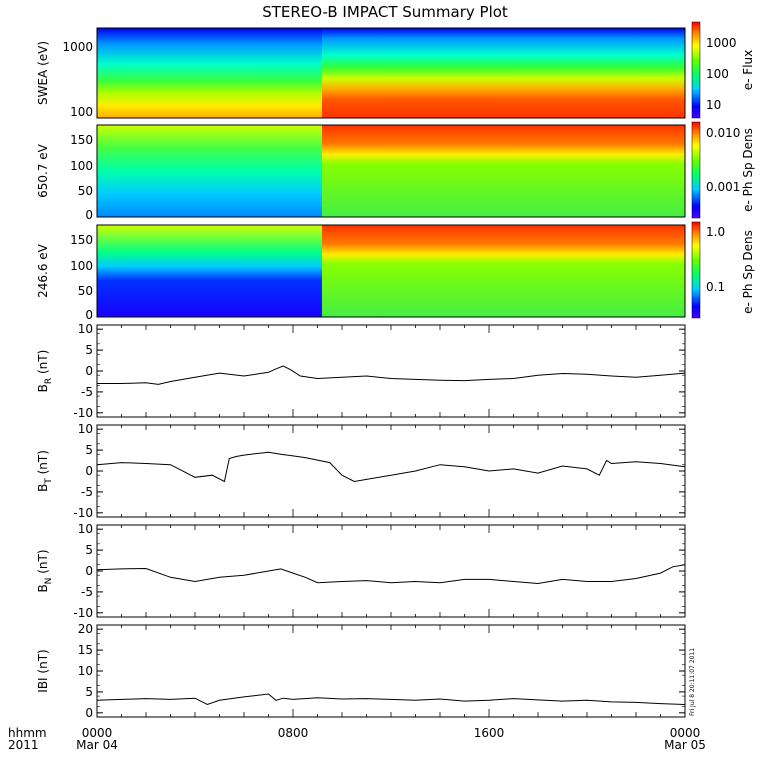 This screenshot has width=780, height=780. I want to click on x-date-label: Mar 05, so click(685, 745).